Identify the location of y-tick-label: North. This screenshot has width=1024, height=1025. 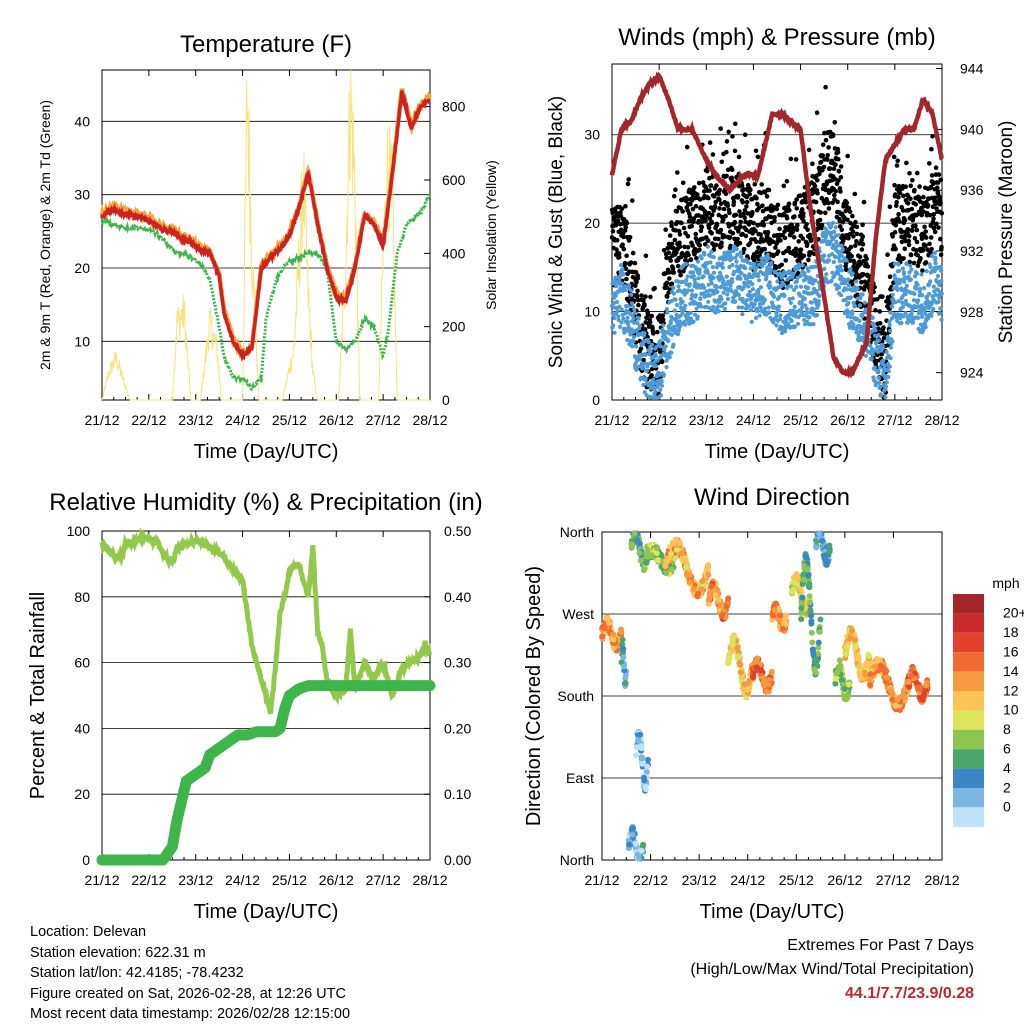
(577, 860).